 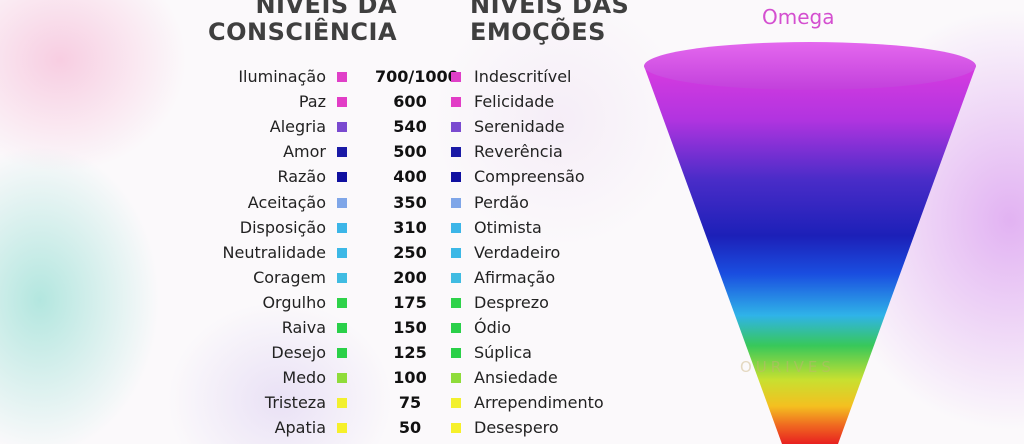 I want to click on level-row: Paz 600 Felicidade, so click(x=310, y=101).